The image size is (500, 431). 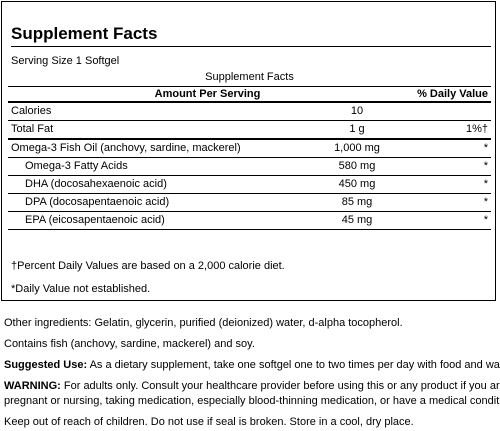 I want to click on header-amount-per-serving: Amount Per Serving, so click(x=207, y=94).